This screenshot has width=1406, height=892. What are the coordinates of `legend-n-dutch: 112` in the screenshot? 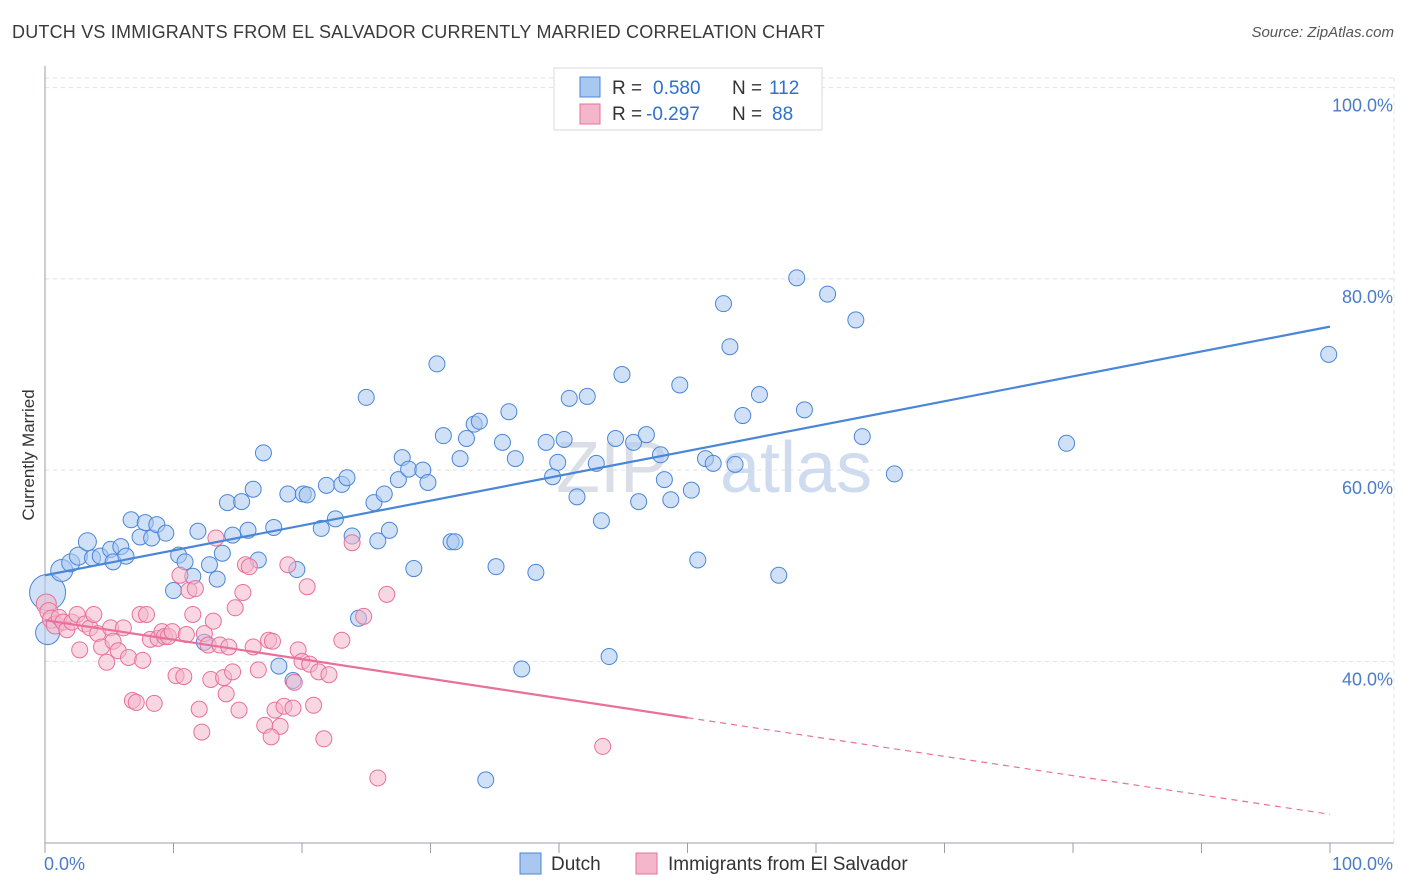 It's located at (784, 88).